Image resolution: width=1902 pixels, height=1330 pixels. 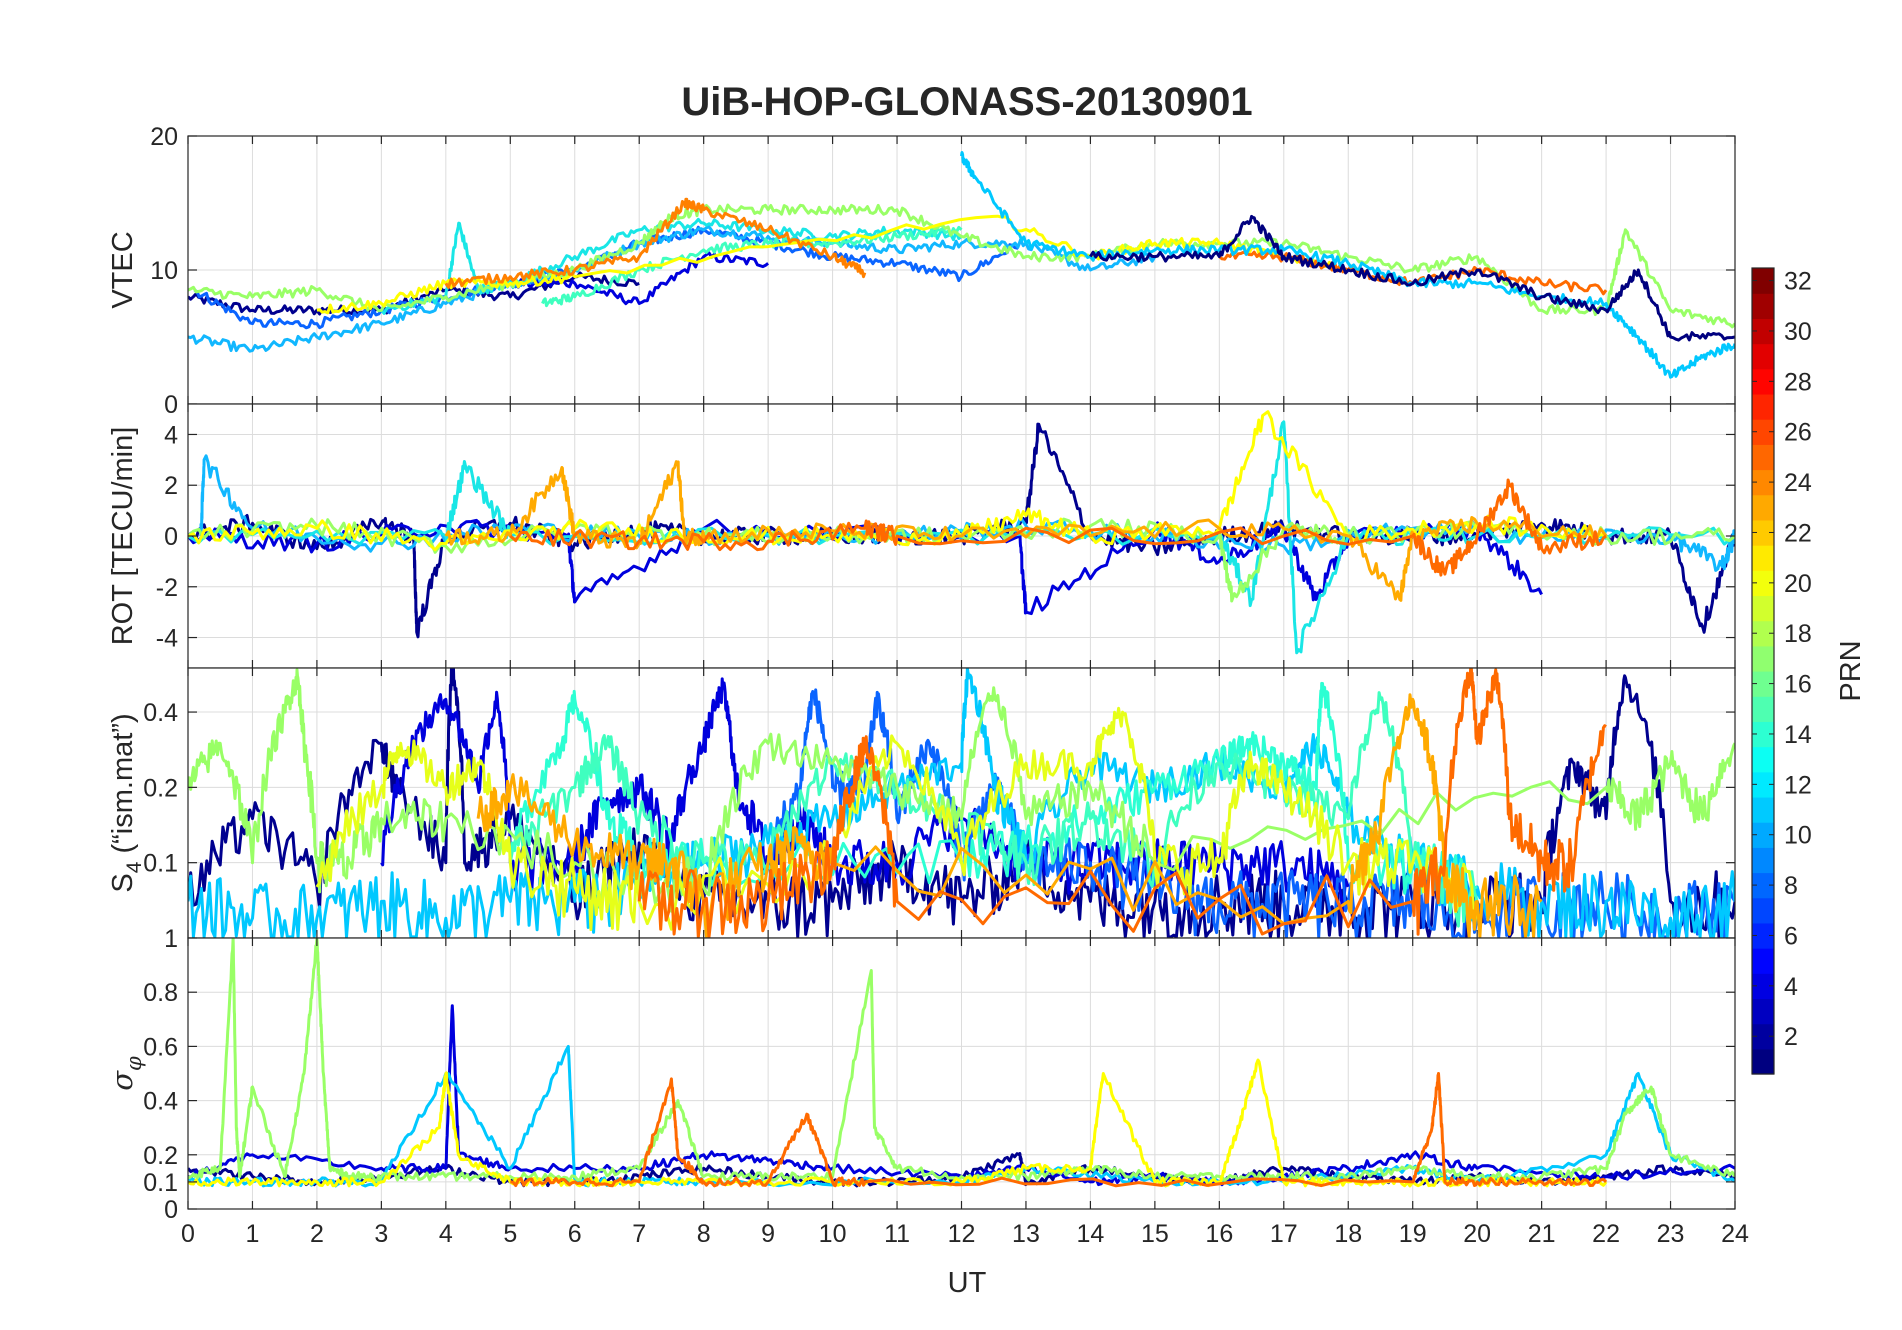 I want to click on x-tick-label: 1, so click(x=253, y=1234).